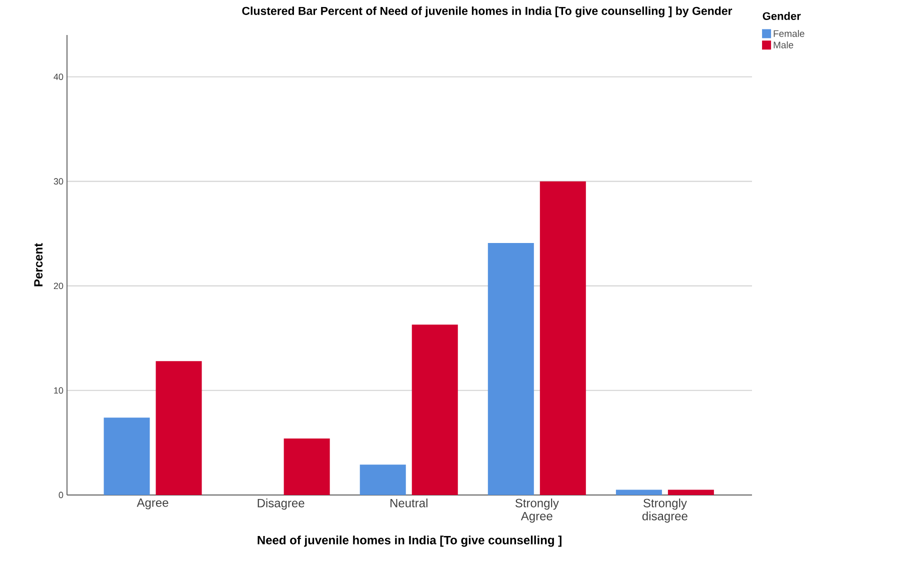 The height and width of the screenshot is (585, 908). Describe the element at coordinates (152, 504) in the screenshot. I see `x-tick-label: Agree` at that location.